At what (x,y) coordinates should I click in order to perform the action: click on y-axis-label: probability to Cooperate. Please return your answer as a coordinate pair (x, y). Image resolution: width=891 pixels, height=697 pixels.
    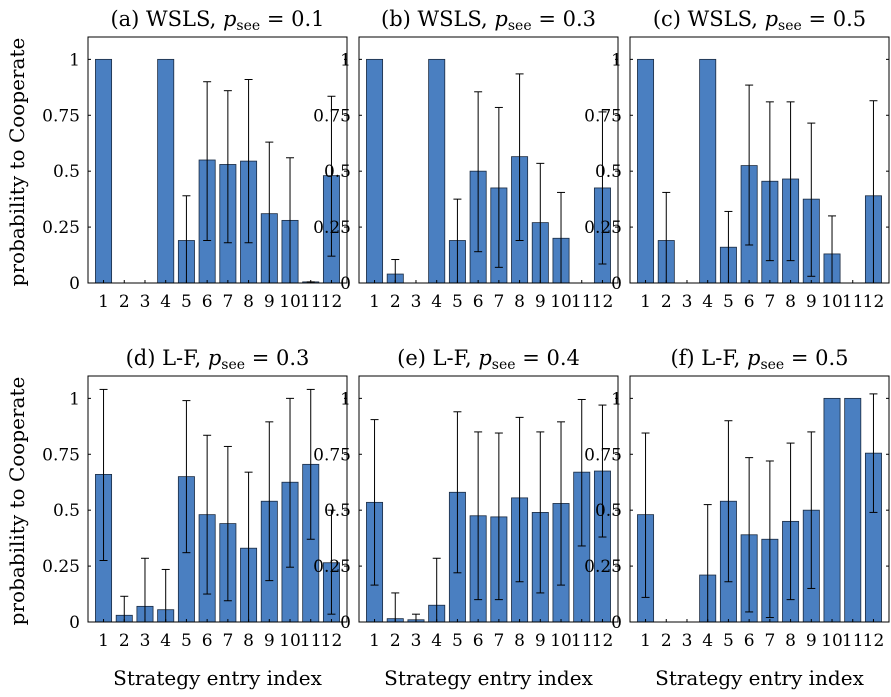
    Looking at the image, I should click on (17, 501).